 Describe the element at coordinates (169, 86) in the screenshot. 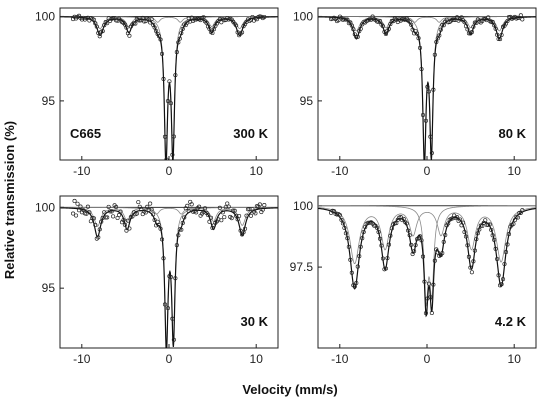

I see `plot-area` at that location.